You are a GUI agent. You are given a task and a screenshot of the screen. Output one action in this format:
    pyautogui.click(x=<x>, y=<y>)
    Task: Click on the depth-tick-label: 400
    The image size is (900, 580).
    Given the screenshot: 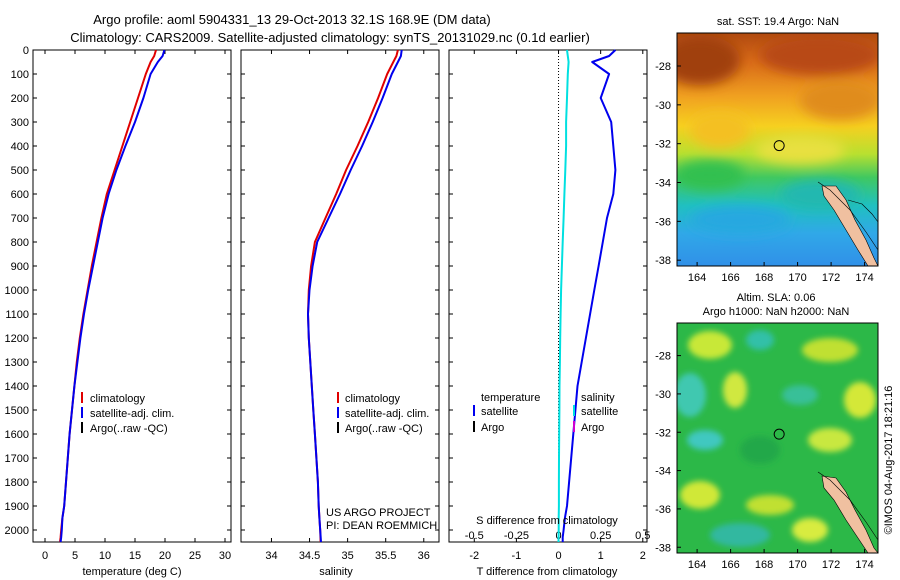 What is the action you would take?
    pyautogui.click(x=20, y=147)
    